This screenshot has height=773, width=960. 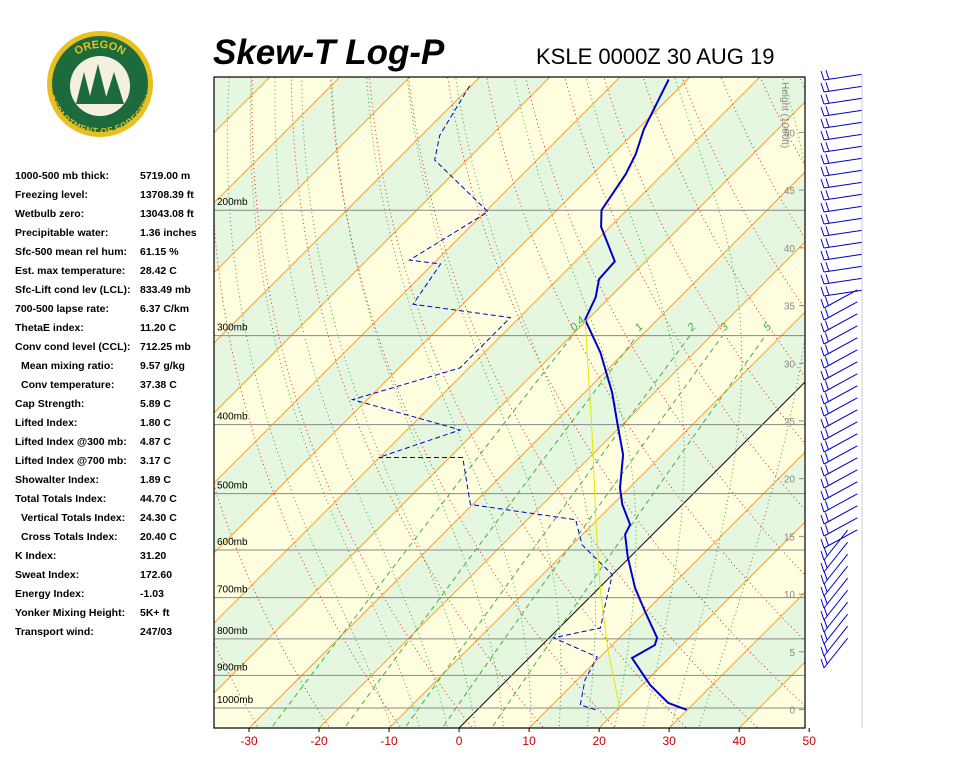 I want to click on index-label: Wetbulb zero:, so click(x=49, y=214).